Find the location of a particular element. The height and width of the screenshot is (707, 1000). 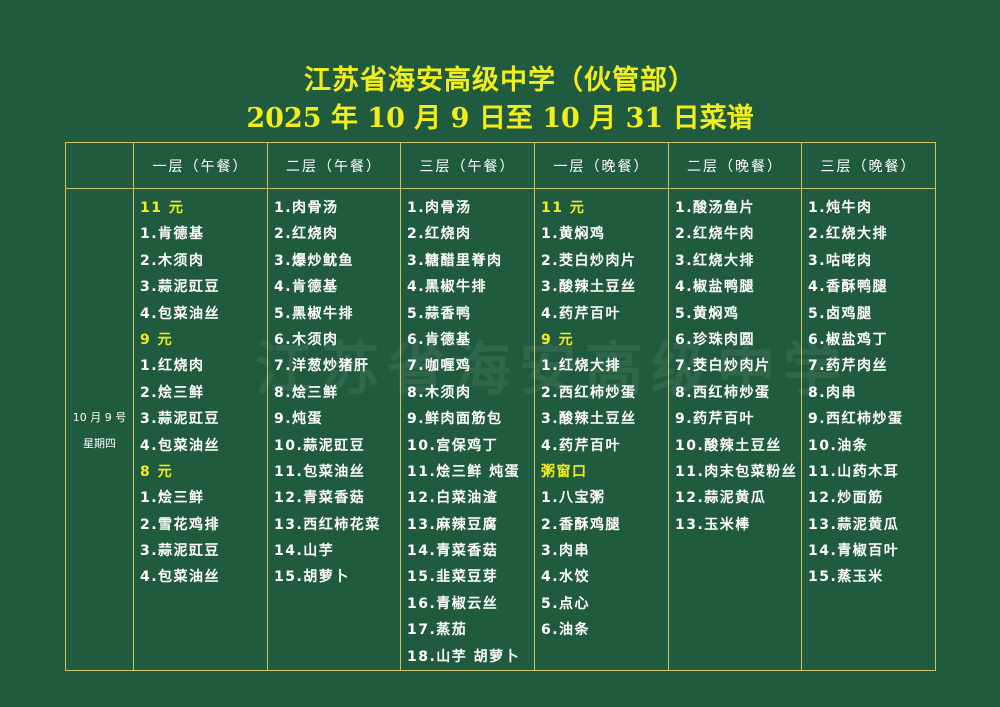

menu-item: 2.雪花鸡排 is located at coordinates (180, 524).